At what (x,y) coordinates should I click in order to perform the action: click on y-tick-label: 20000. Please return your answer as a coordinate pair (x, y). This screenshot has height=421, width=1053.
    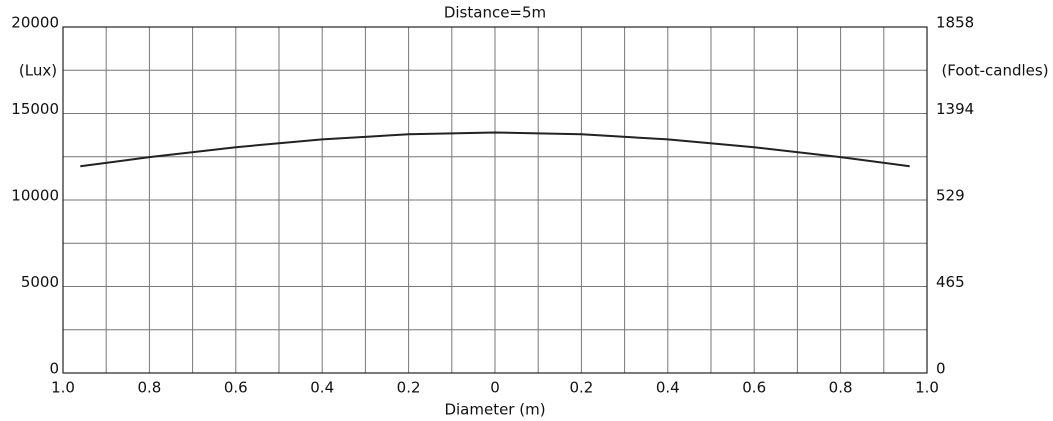
    Looking at the image, I should click on (35, 23).